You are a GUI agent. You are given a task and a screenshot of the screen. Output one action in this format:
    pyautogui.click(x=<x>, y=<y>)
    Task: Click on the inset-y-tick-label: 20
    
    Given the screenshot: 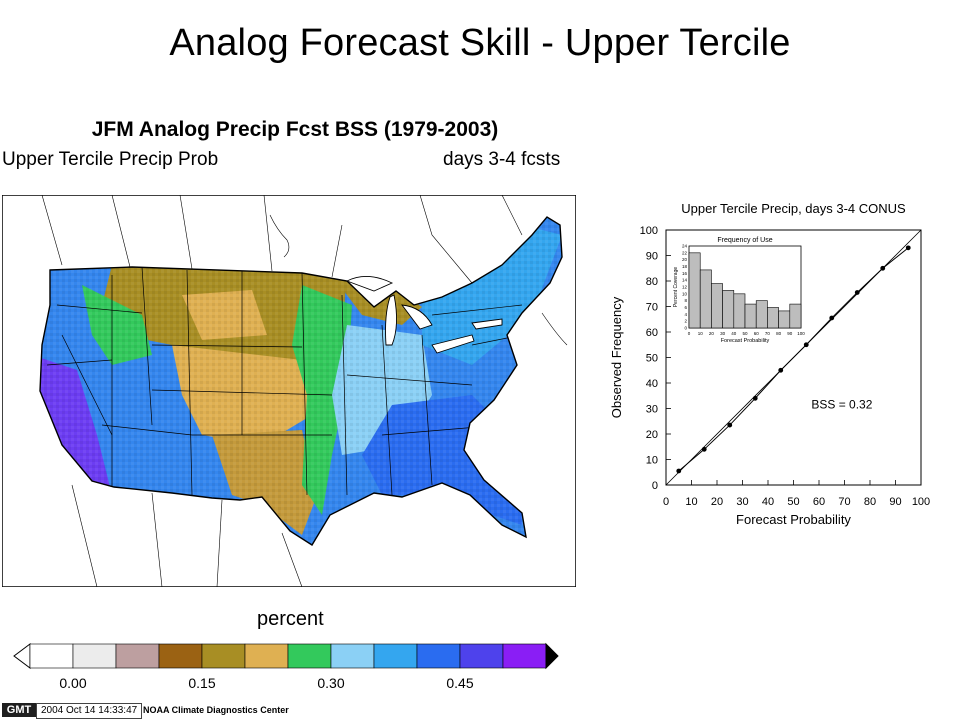 What is the action you would take?
    pyautogui.click(x=685, y=259)
    